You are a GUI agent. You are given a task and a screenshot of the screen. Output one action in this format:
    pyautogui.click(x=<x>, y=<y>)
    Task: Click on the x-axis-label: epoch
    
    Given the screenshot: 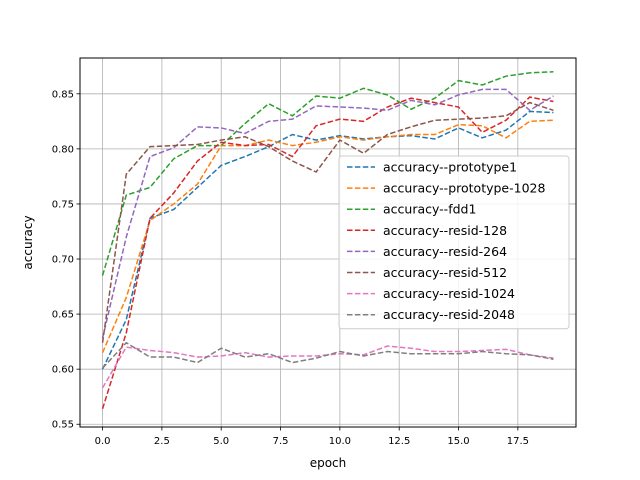 What is the action you would take?
    pyautogui.click(x=328, y=463)
    